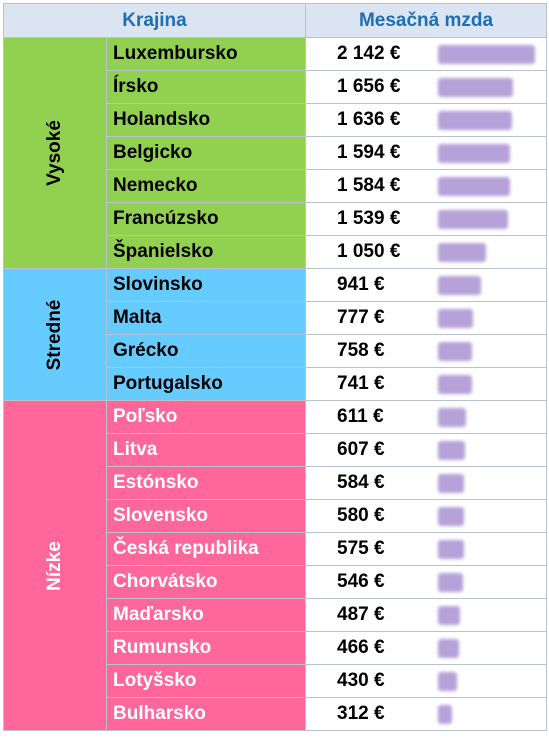 Image resolution: width=549 pixels, height=754 pixels. Describe the element at coordinates (361, 284) in the screenshot. I see `wage-value: 941 €` at that location.